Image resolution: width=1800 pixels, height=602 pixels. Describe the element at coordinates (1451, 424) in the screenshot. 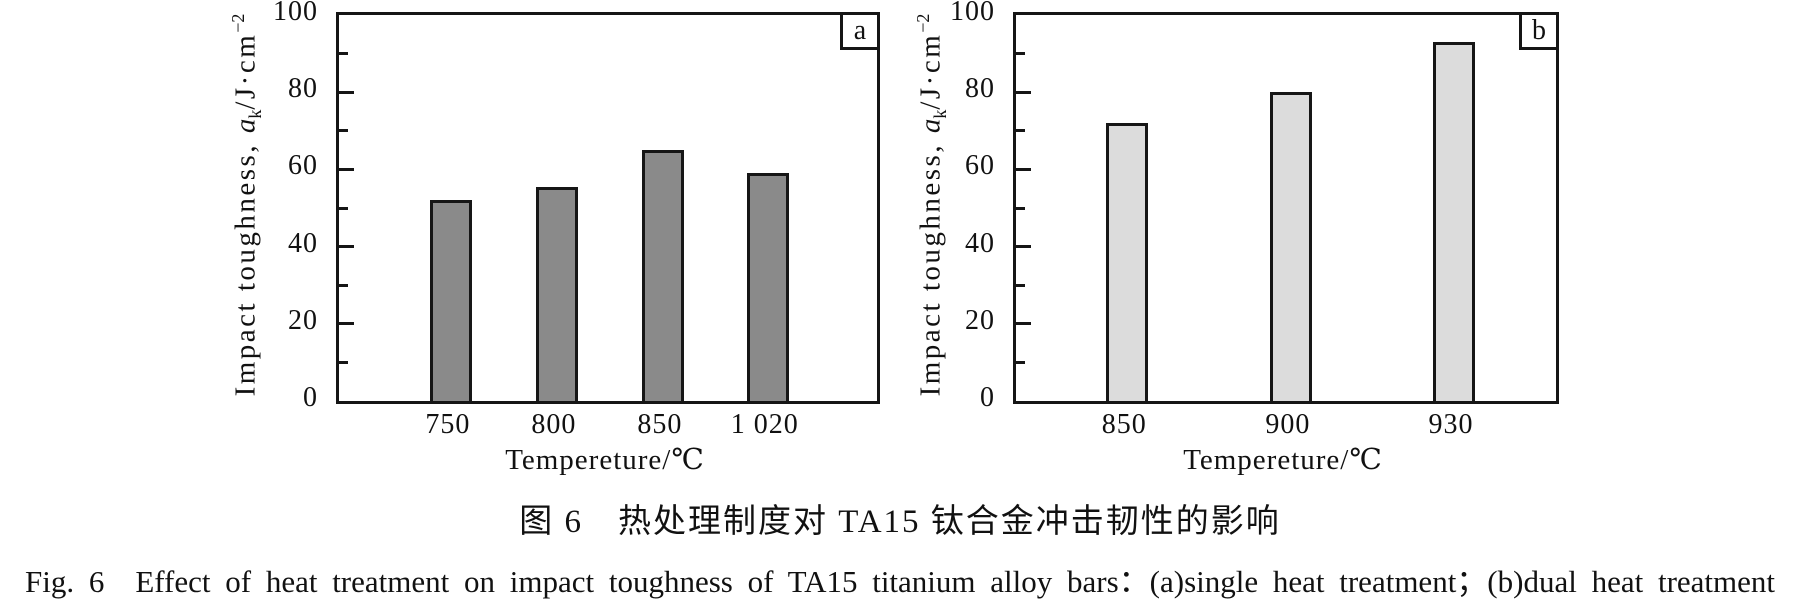

I see `x-tick-label: 930` at that location.